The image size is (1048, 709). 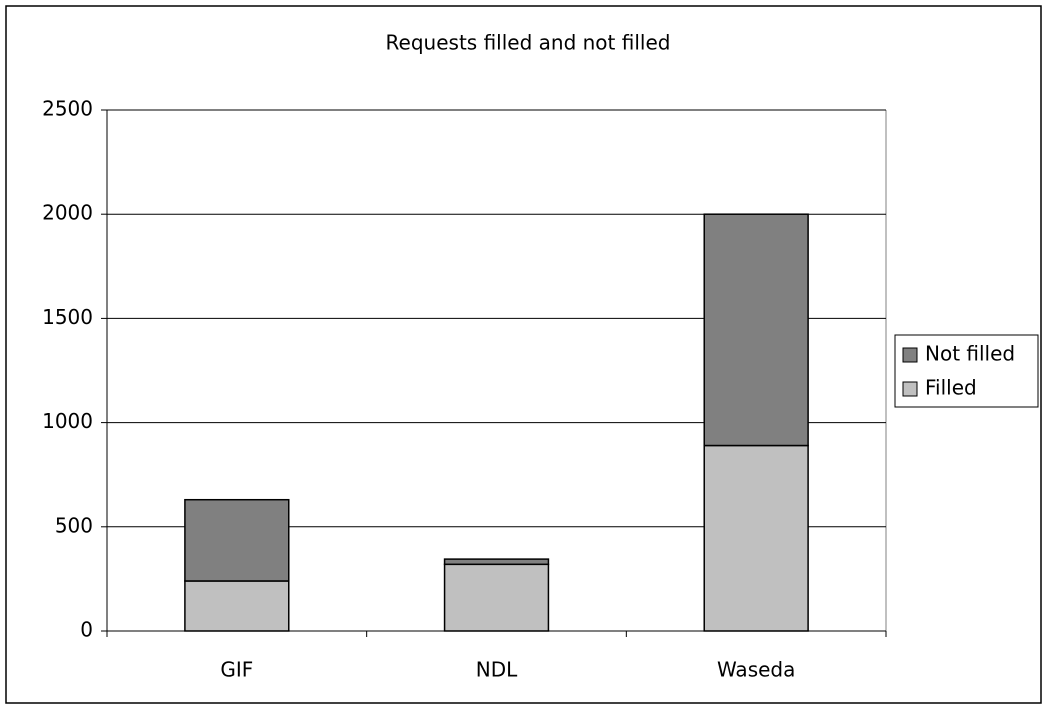 I want to click on x-tick-label: GIF, so click(x=236, y=670).